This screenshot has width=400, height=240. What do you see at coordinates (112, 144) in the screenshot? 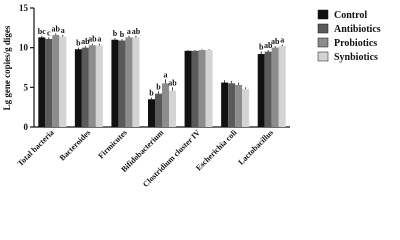
I see `x-tick-label: Firmicutes` at bounding box center [112, 144].